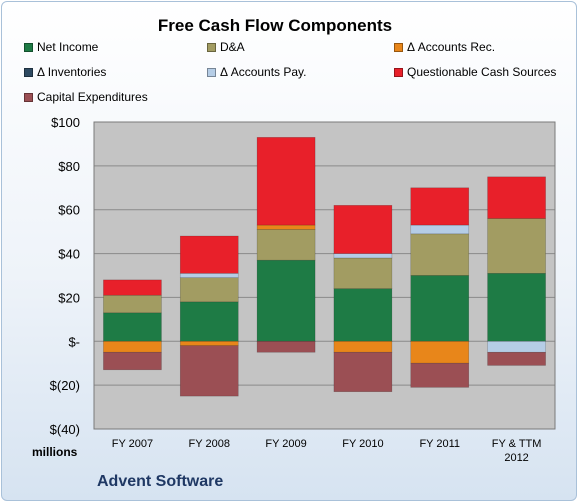 The height and width of the screenshot is (504, 578). I want to click on legend-label: D&A, so click(232, 47).